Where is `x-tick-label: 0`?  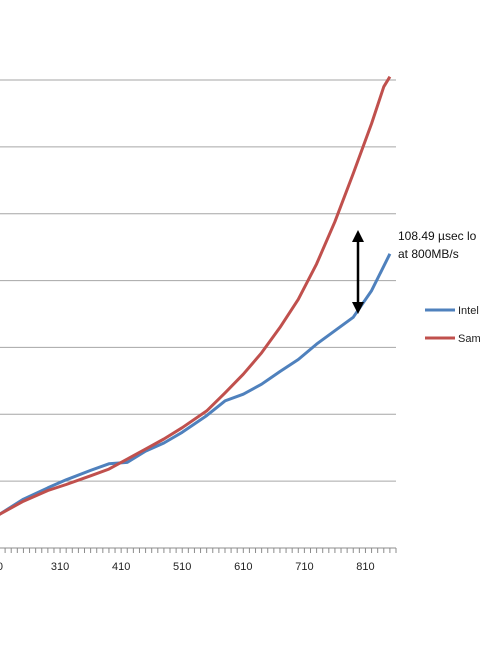 x-tick-label: 0 is located at coordinates (1, 567).